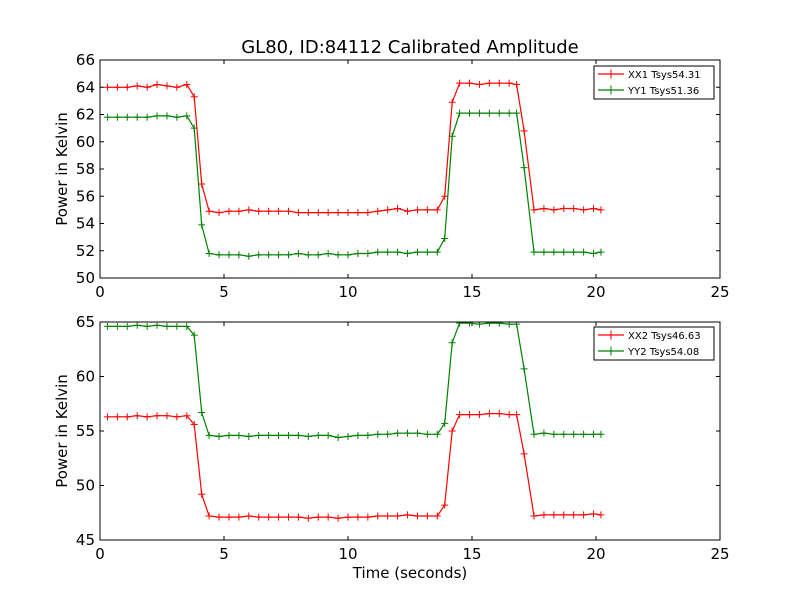 The image size is (800, 600). Describe the element at coordinates (85, 115) in the screenshot. I see `top-y-tick-label: 62` at that location.